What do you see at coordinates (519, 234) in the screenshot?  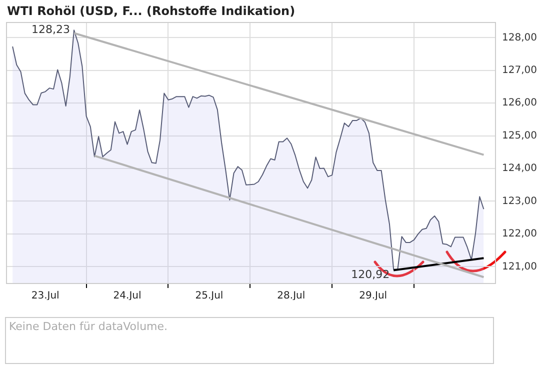 I see `y-tick-label: 122,00` at bounding box center [519, 234].